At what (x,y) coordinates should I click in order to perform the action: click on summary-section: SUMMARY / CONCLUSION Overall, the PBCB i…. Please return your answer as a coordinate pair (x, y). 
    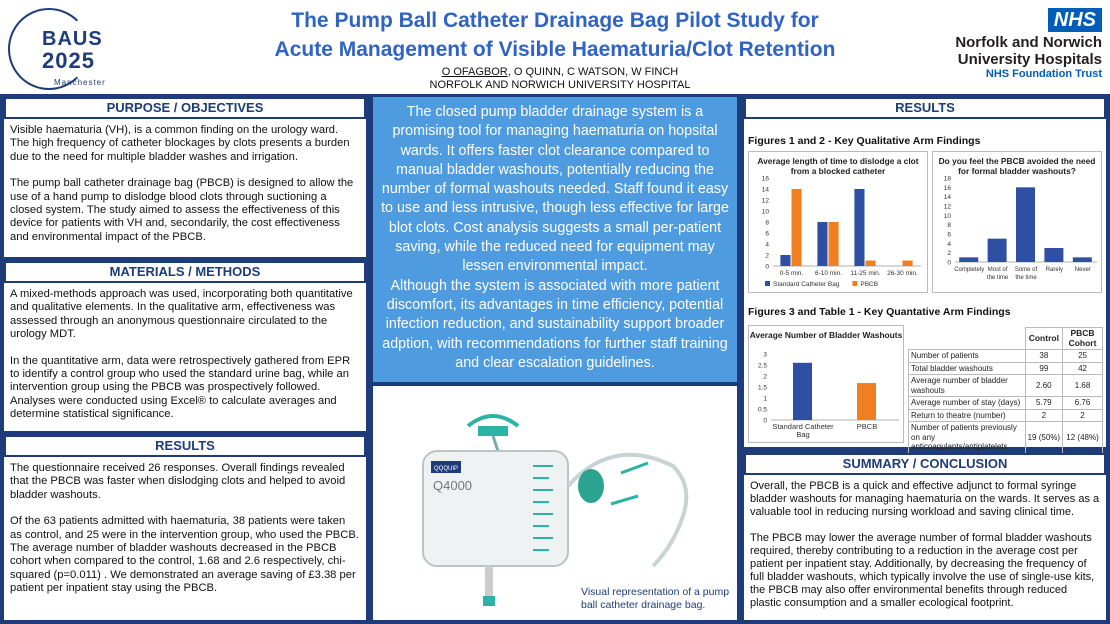
    Looking at the image, I should click on (925, 536).